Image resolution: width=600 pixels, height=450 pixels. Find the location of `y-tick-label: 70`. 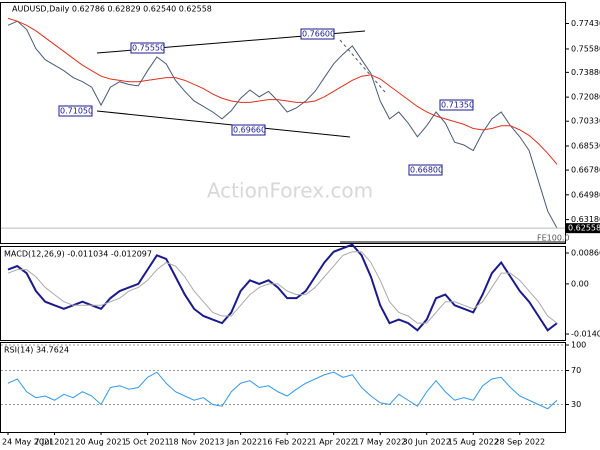

y-tick-label: 70 is located at coordinates (576, 370).